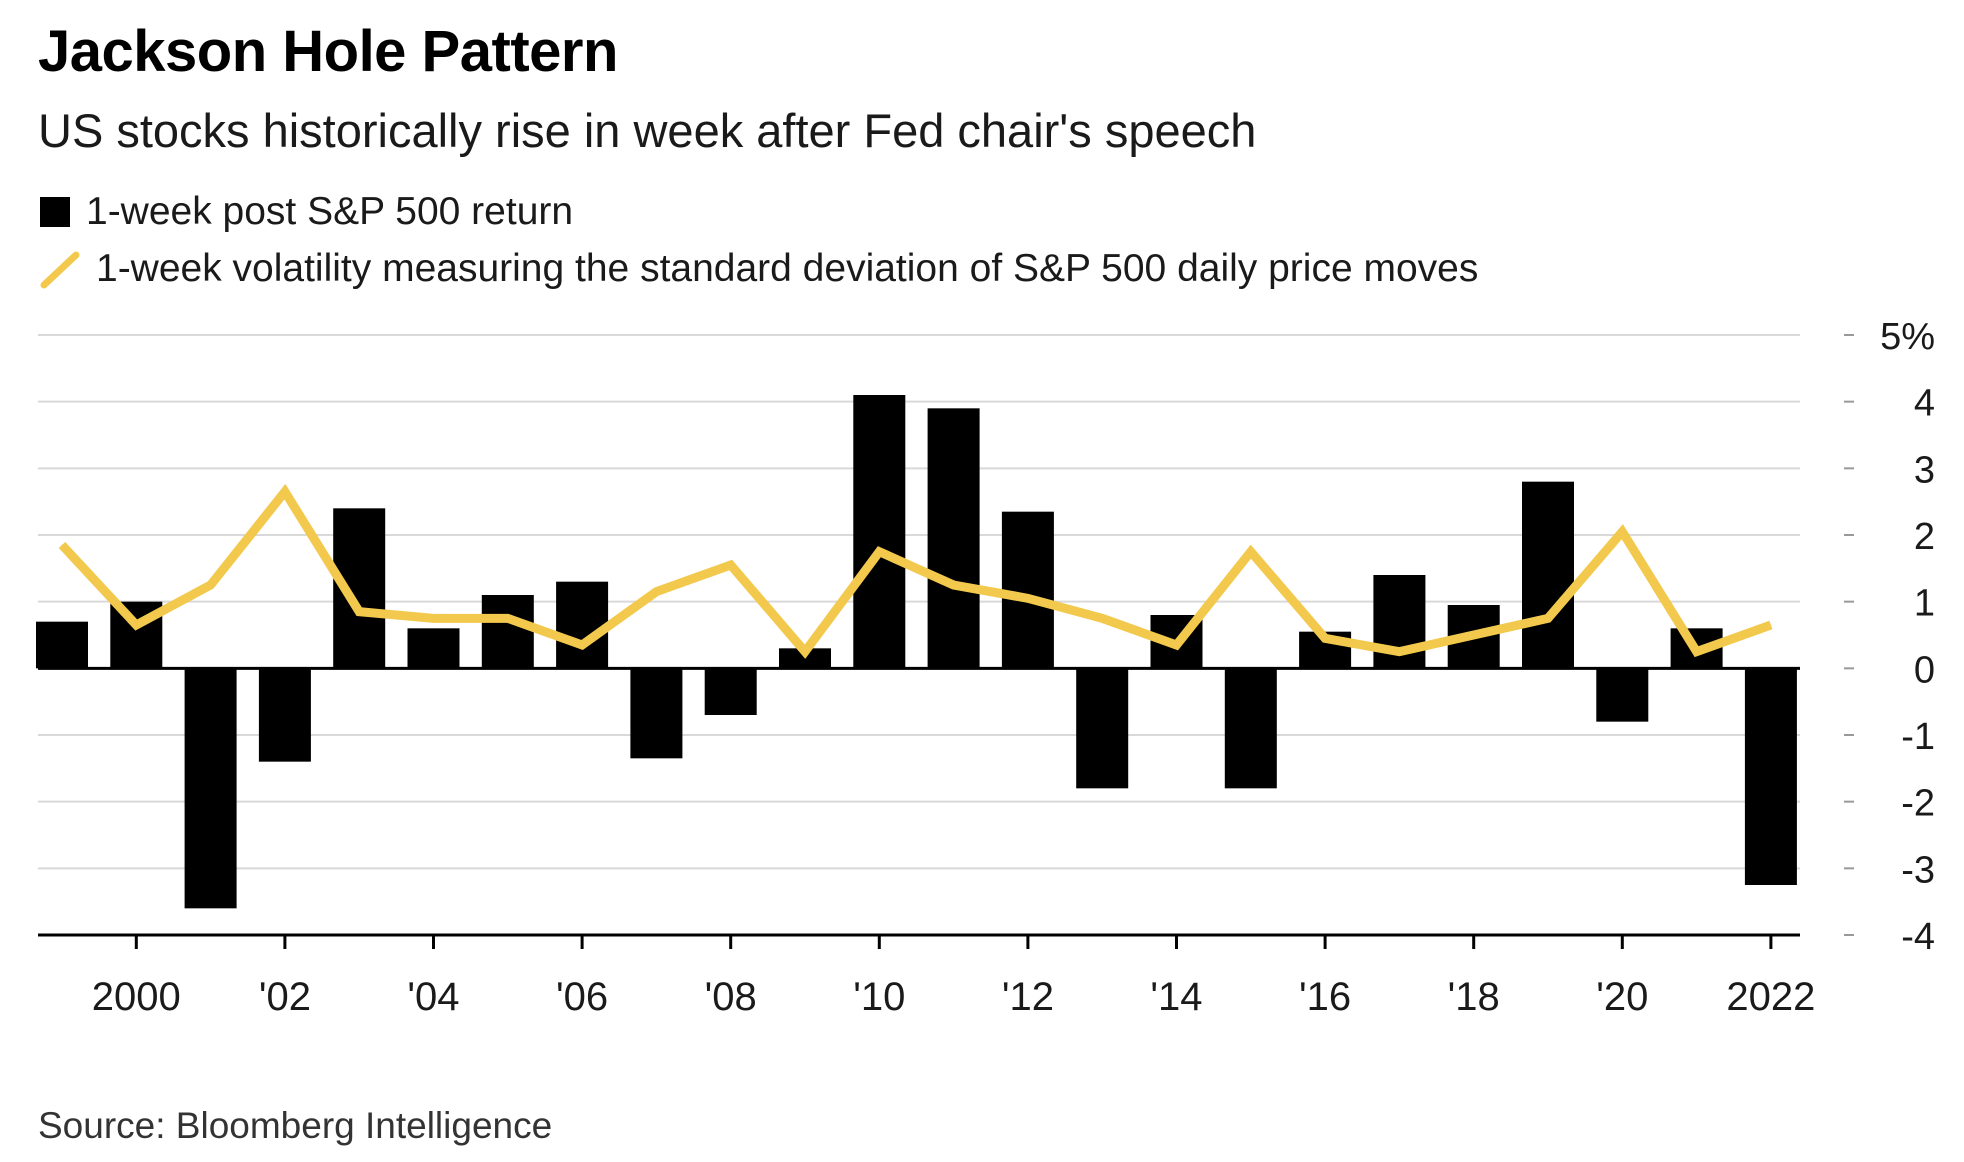 Image resolution: width=1964 pixels, height=1162 pixels. I want to click on y-tick-label: 5%, so click(1907, 337).